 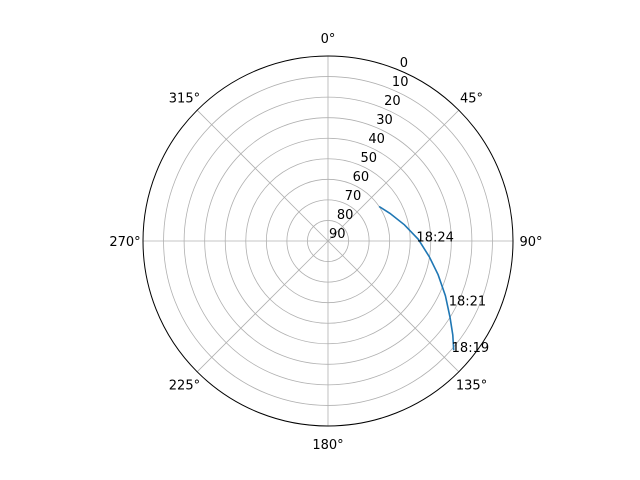 I want to click on radial-tick-label: 30, so click(x=384, y=120).